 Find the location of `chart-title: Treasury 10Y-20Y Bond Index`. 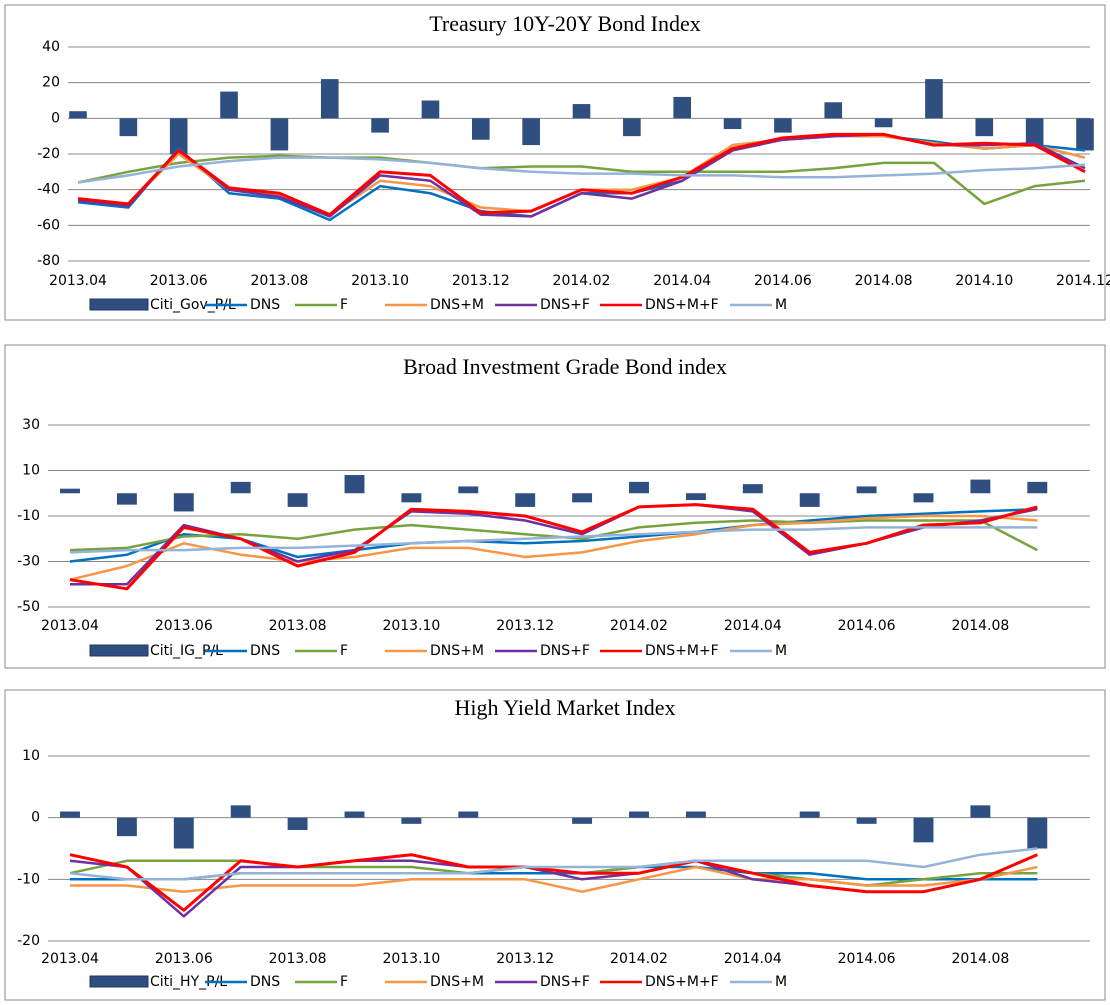

chart-title: Treasury 10Y-20Y Bond Index is located at coordinates (565, 23).